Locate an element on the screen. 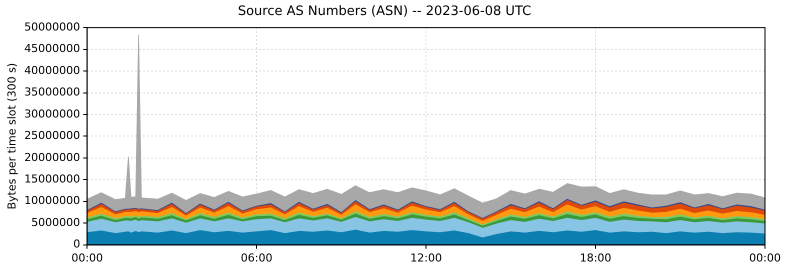 The height and width of the screenshot is (268, 785). y-tick-label: 40000000 is located at coordinates (52, 70).